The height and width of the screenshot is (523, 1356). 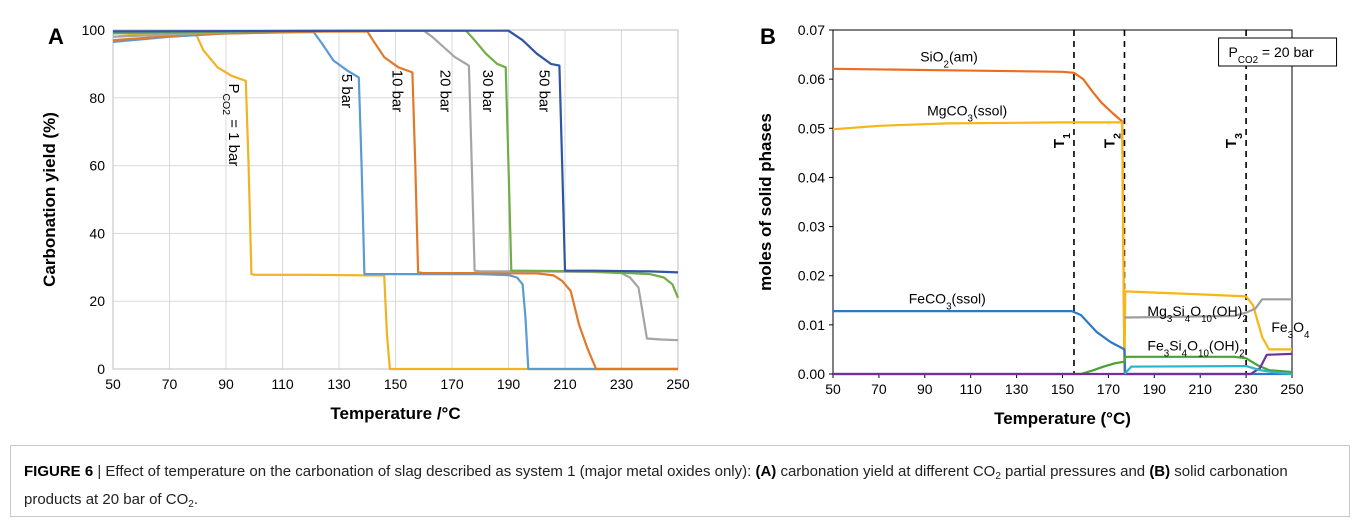 I want to click on panel-b-xtick-label-9: 230, so click(x=1246, y=389).